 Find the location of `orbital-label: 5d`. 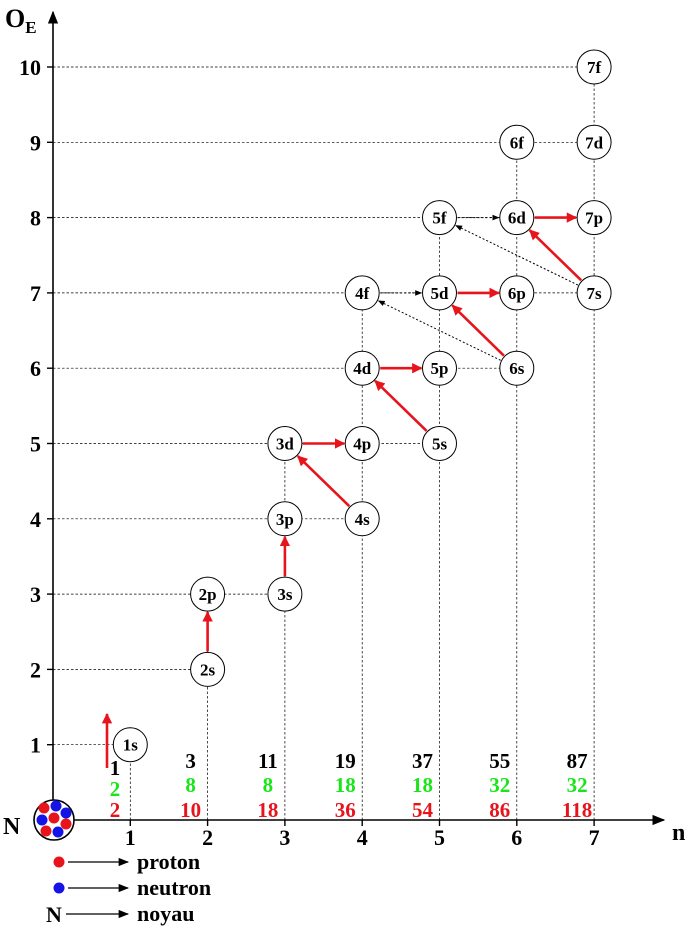

orbital-label: 5d is located at coordinates (440, 293).